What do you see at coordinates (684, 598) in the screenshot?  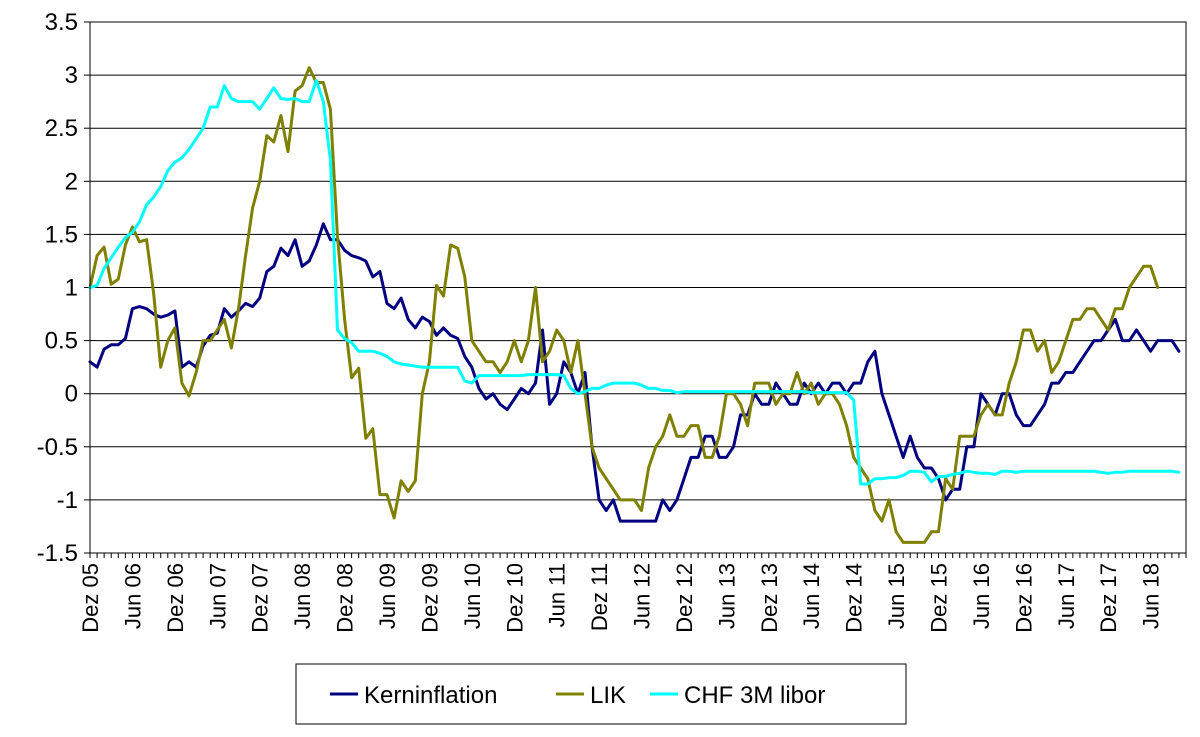 I see `x-tick-label: Dez 12` at bounding box center [684, 598].